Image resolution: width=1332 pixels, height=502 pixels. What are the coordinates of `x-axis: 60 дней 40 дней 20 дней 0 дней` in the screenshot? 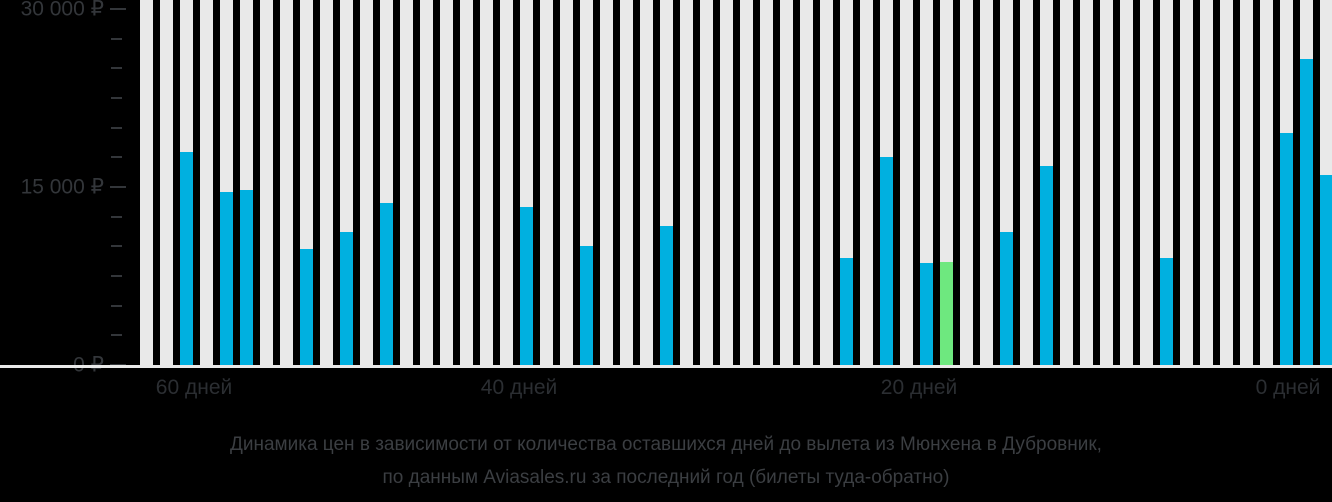 It's located at (666, 388).